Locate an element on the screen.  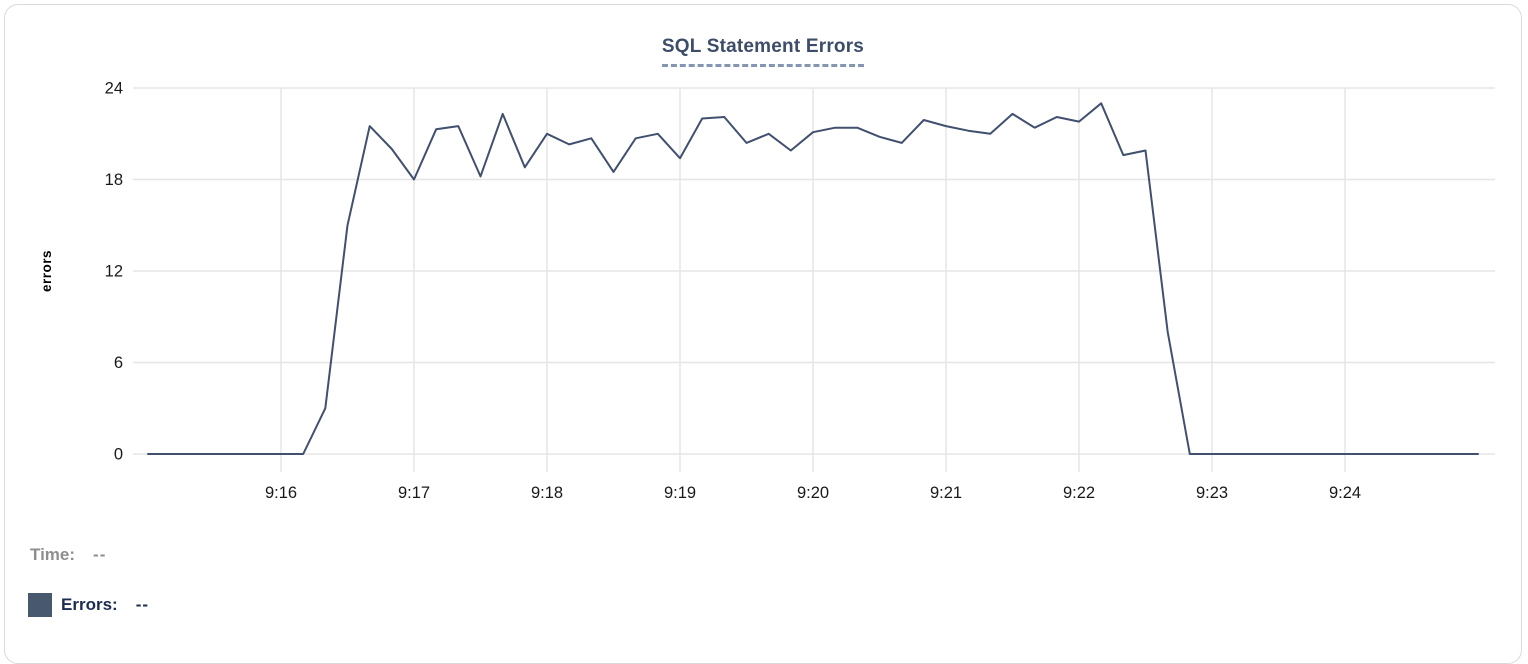
svg-text: 0 is located at coordinates (118, 455).